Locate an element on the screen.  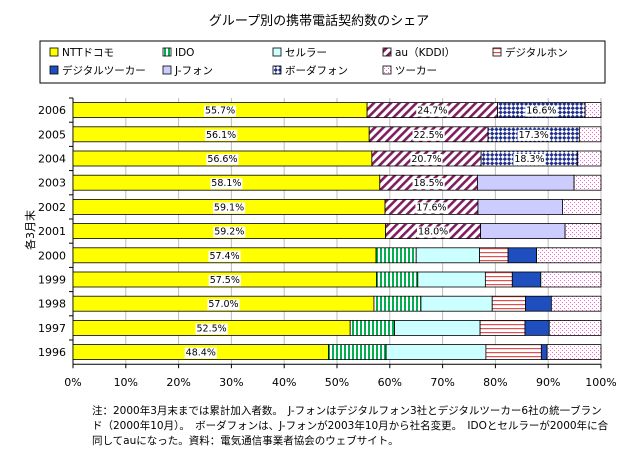
data-label: 17.3% is located at coordinates (534, 135).